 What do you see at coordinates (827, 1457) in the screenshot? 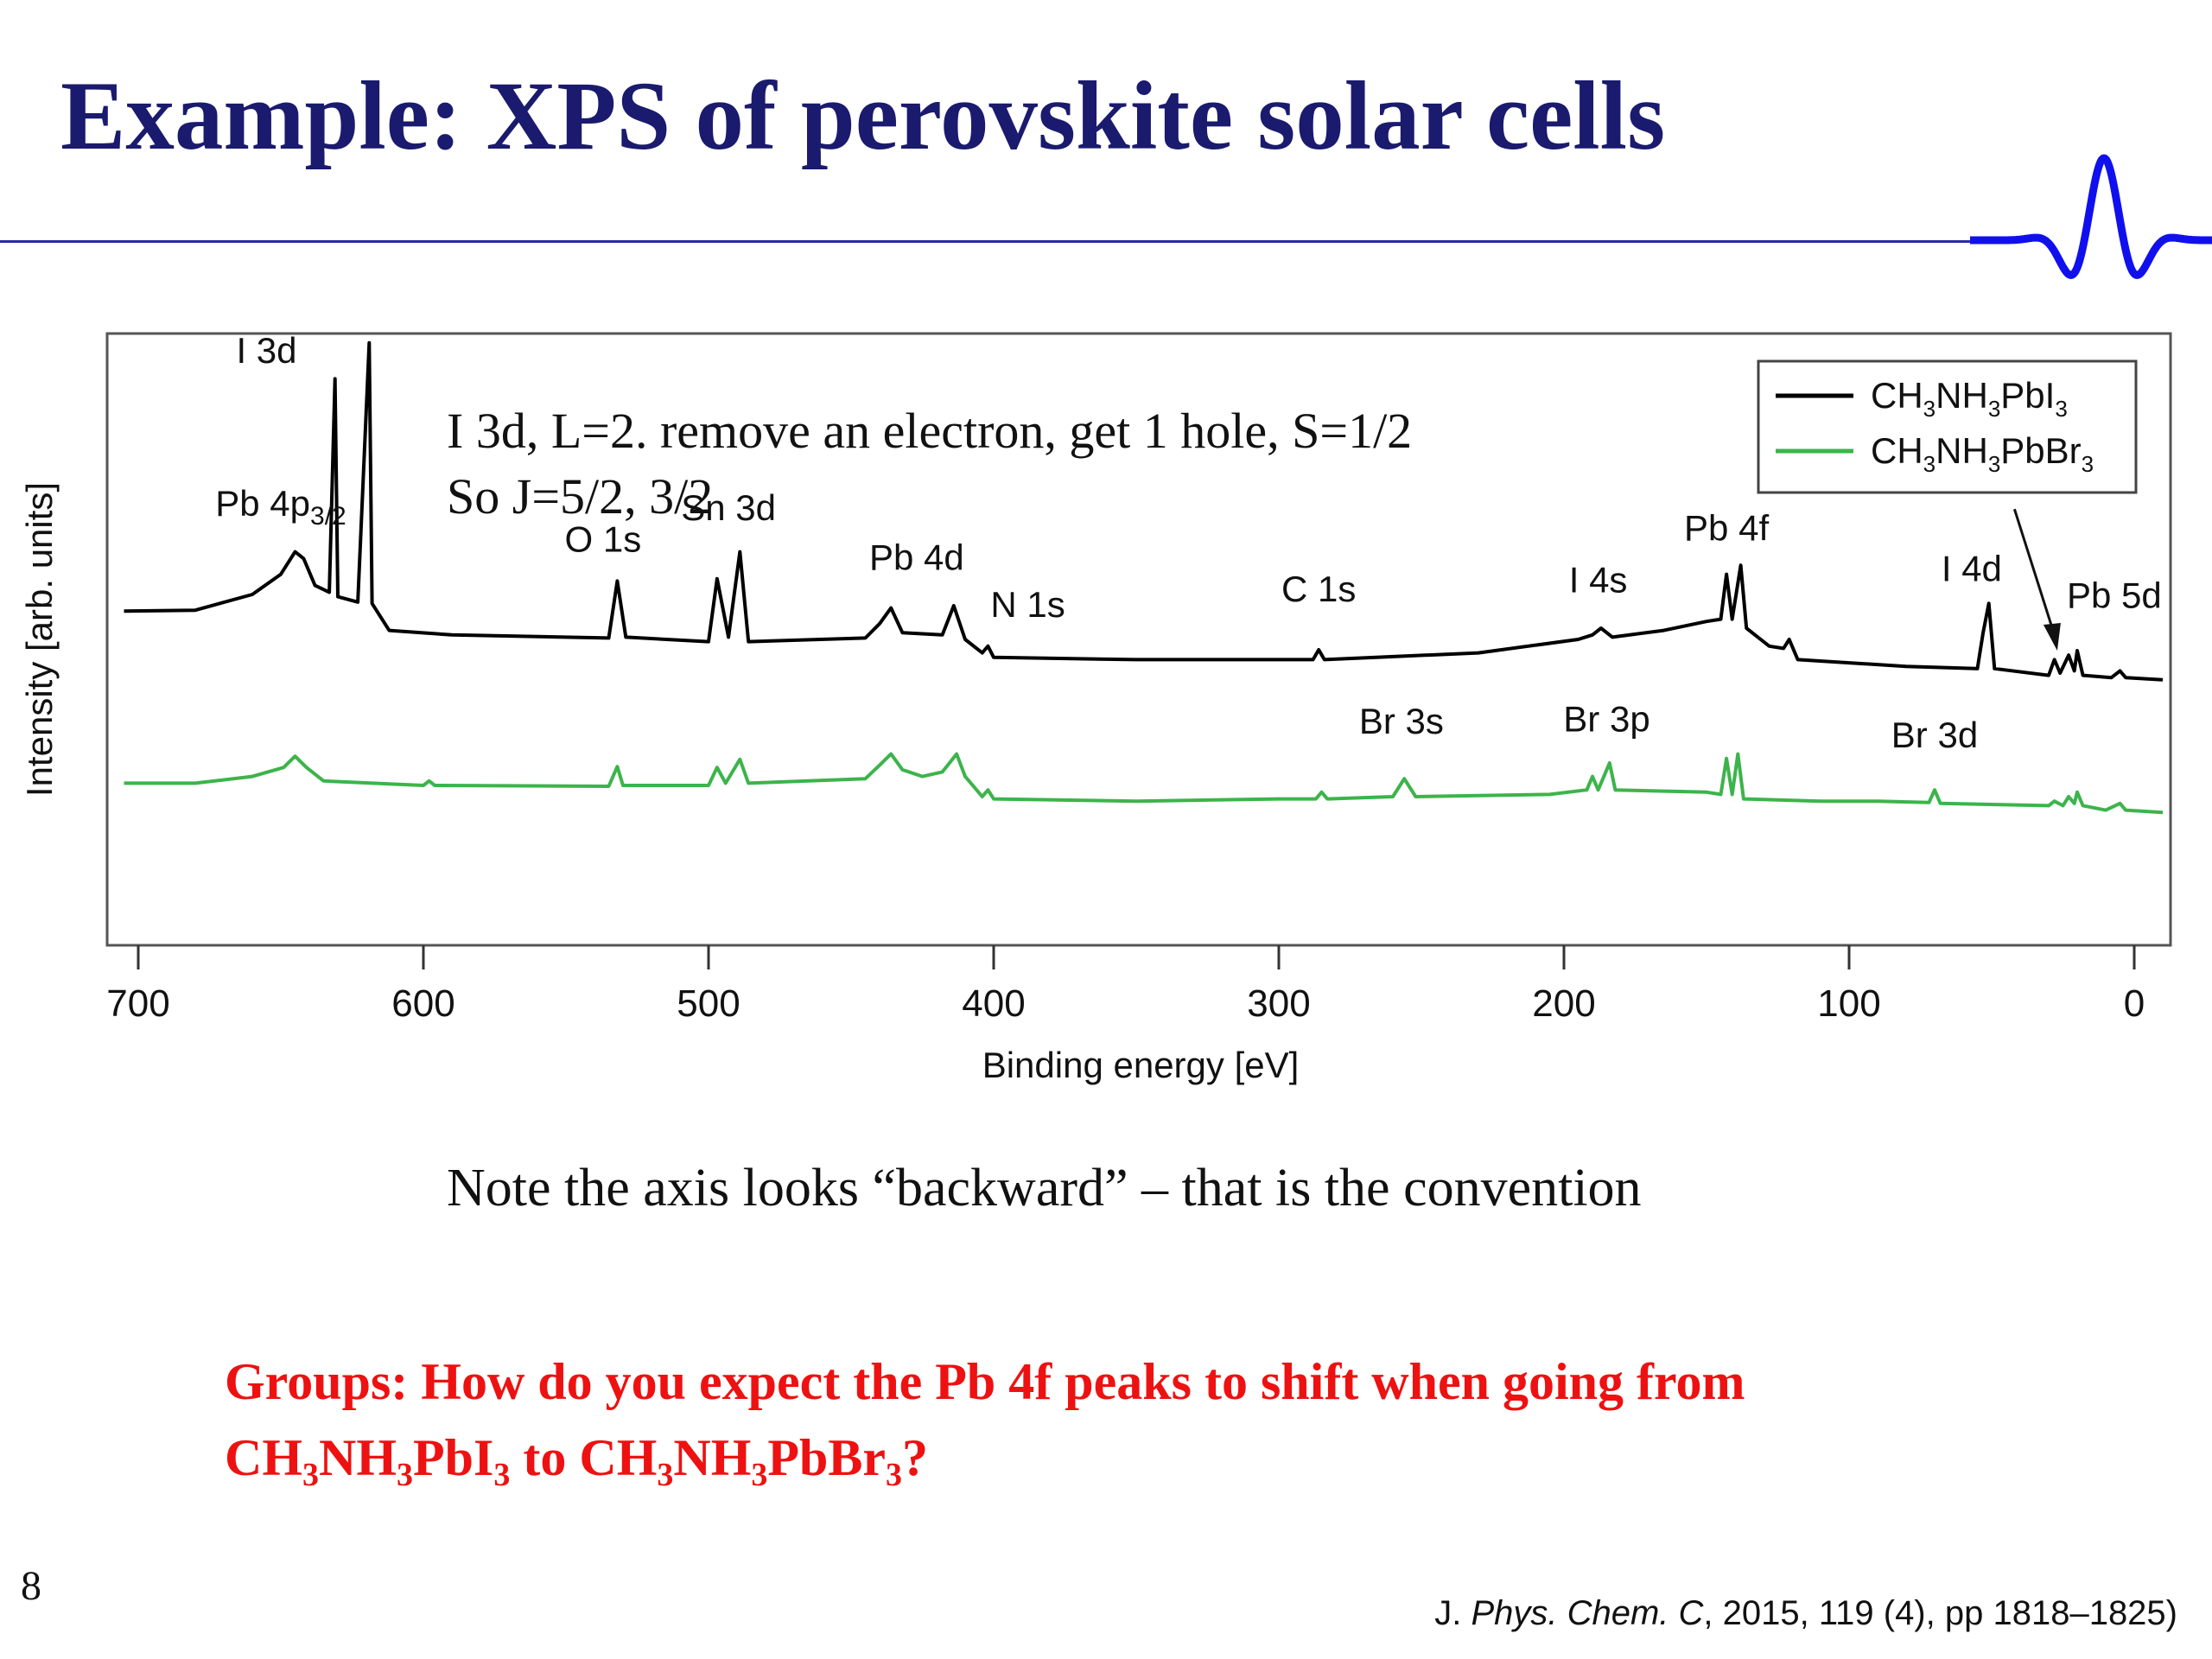
I see `q-formula2-pbbr: PbBr` at bounding box center [827, 1457].